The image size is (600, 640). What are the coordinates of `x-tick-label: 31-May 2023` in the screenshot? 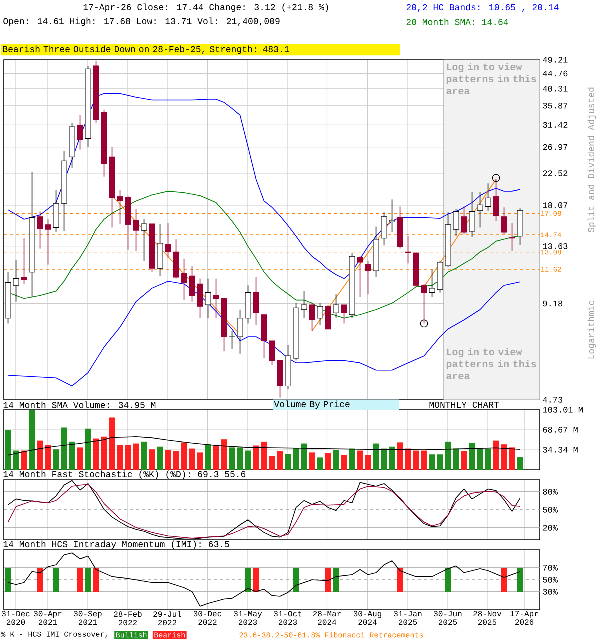 It's located at (248, 618).